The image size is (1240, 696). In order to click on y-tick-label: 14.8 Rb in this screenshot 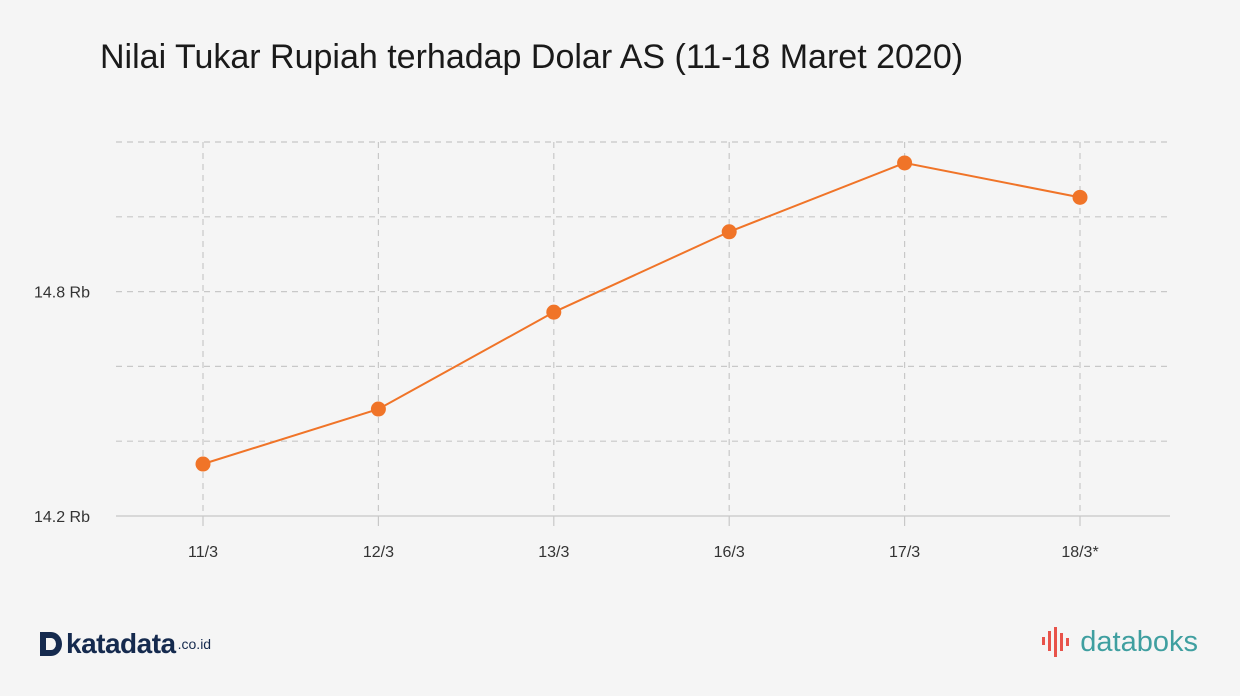, I will do `click(62, 293)`.